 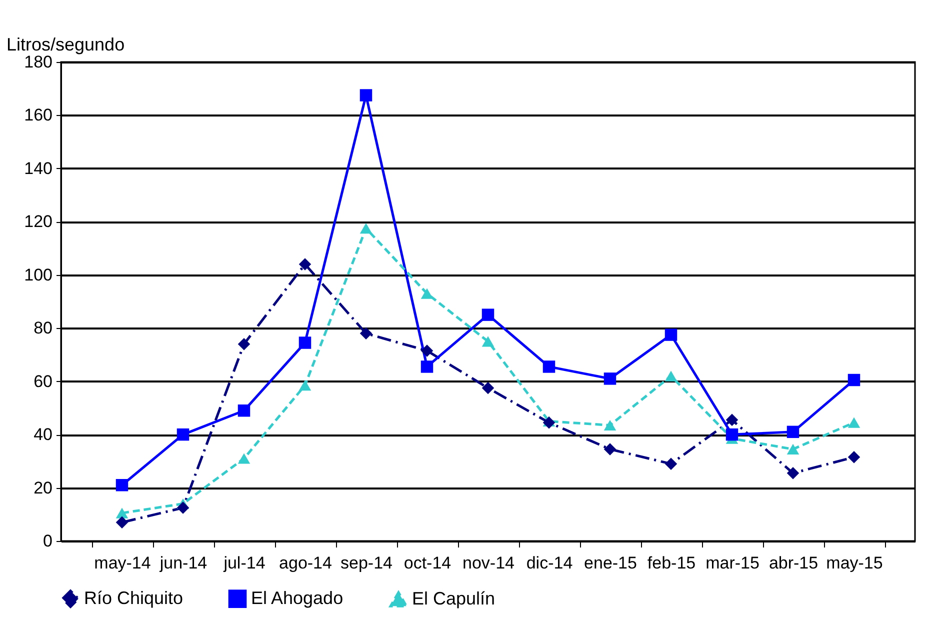 What do you see at coordinates (366, 563) in the screenshot?
I see `x-tick-label: sep-14` at bounding box center [366, 563].